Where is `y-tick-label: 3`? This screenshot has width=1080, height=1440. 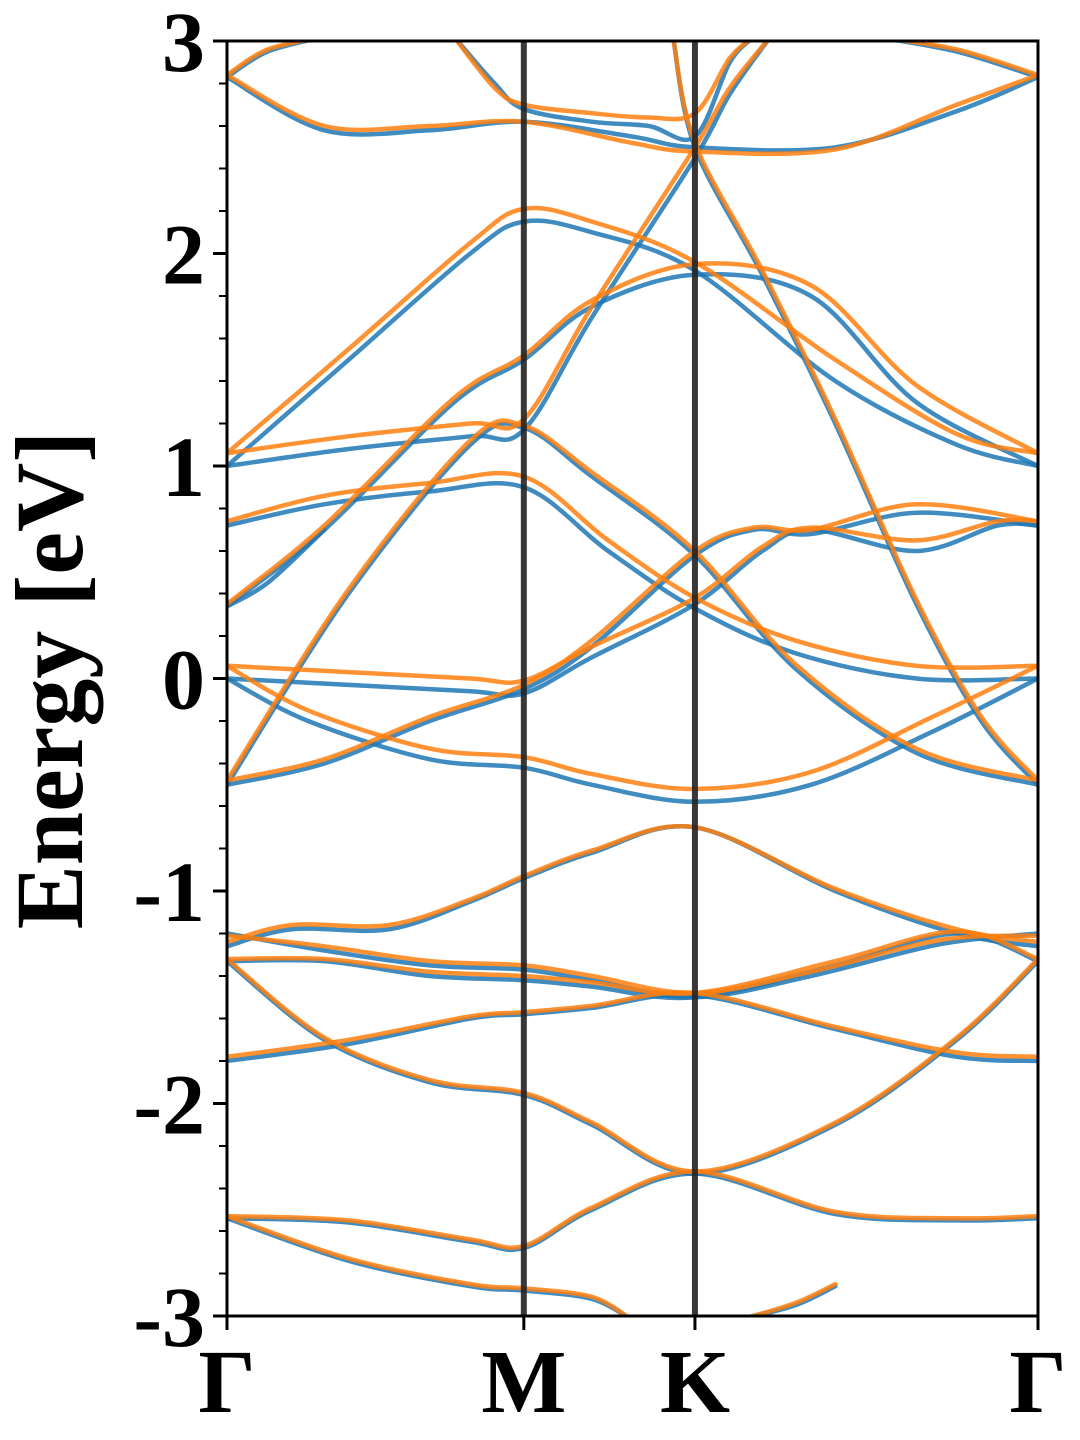
y-tick-label: 3 is located at coordinates (183, 45).